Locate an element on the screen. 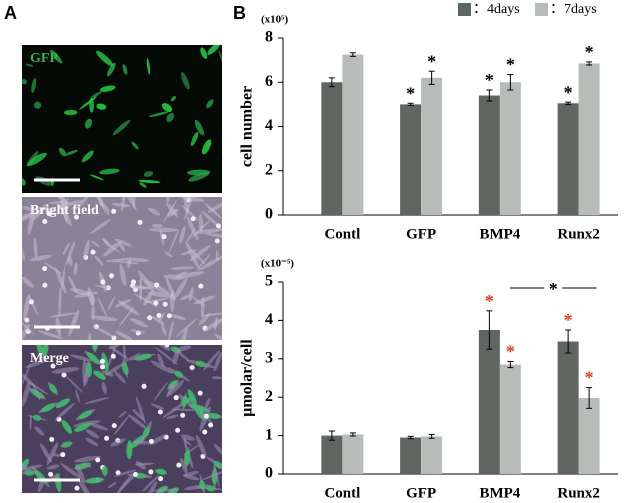  x-tick-label: Contl is located at coordinates (342, 234).